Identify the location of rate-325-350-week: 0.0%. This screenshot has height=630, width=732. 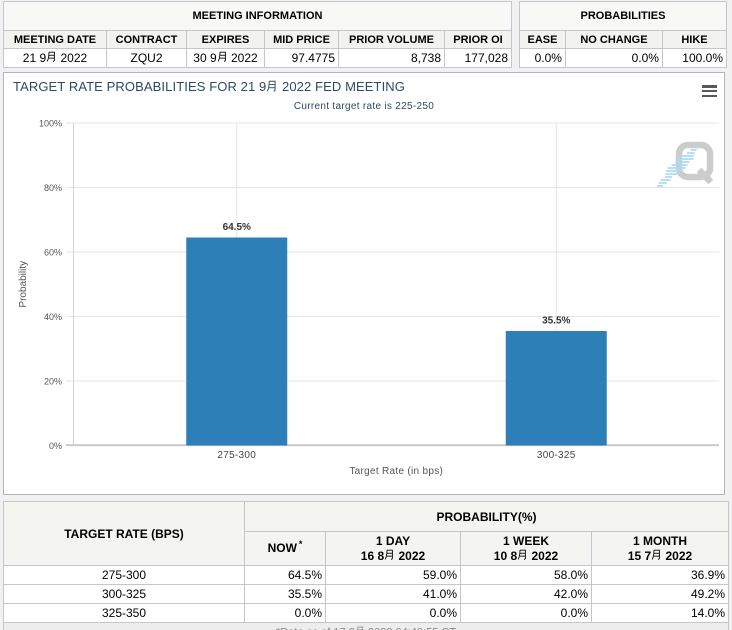
(526, 613).